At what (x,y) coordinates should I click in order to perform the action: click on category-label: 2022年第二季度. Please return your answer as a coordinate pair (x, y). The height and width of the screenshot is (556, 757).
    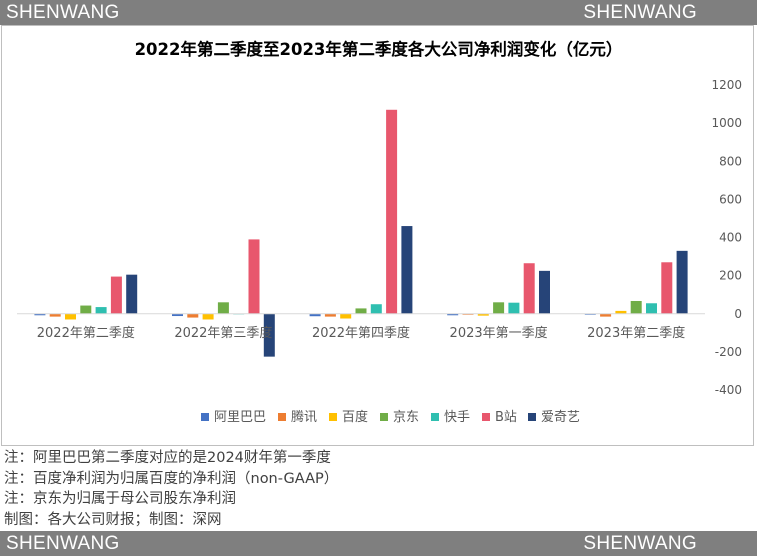
    Looking at the image, I should click on (86, 333).